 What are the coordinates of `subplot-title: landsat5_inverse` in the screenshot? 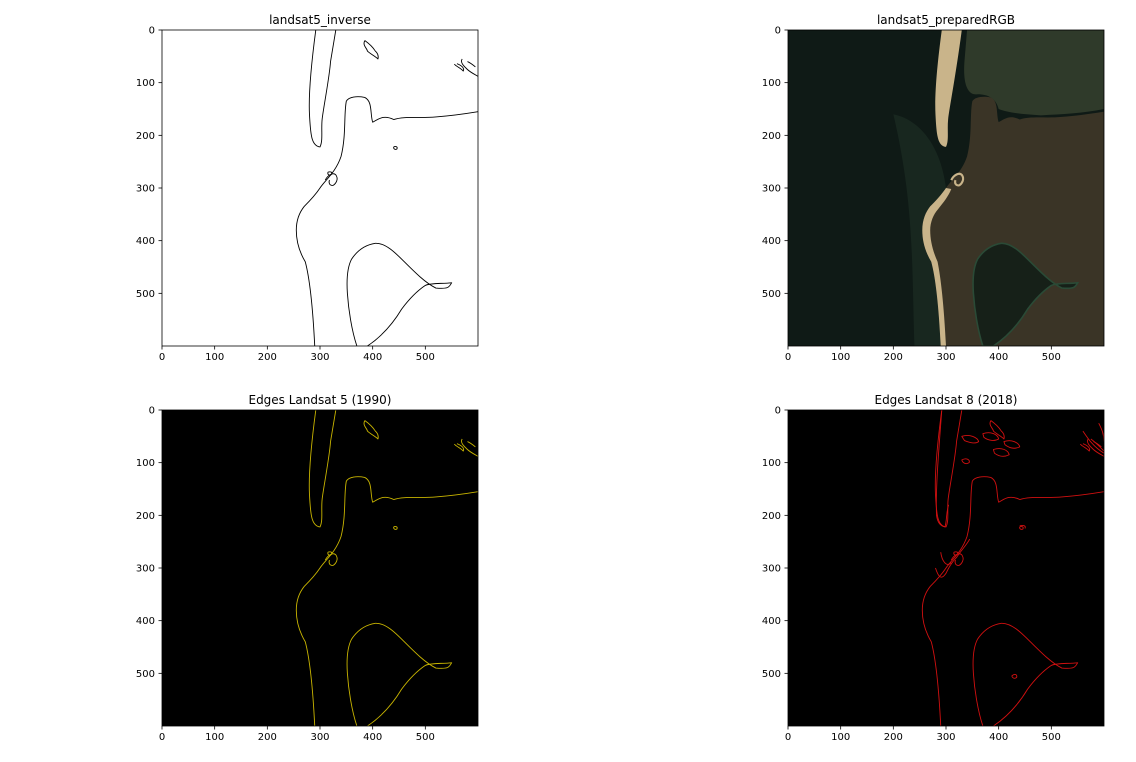 It's located at (320, 20).